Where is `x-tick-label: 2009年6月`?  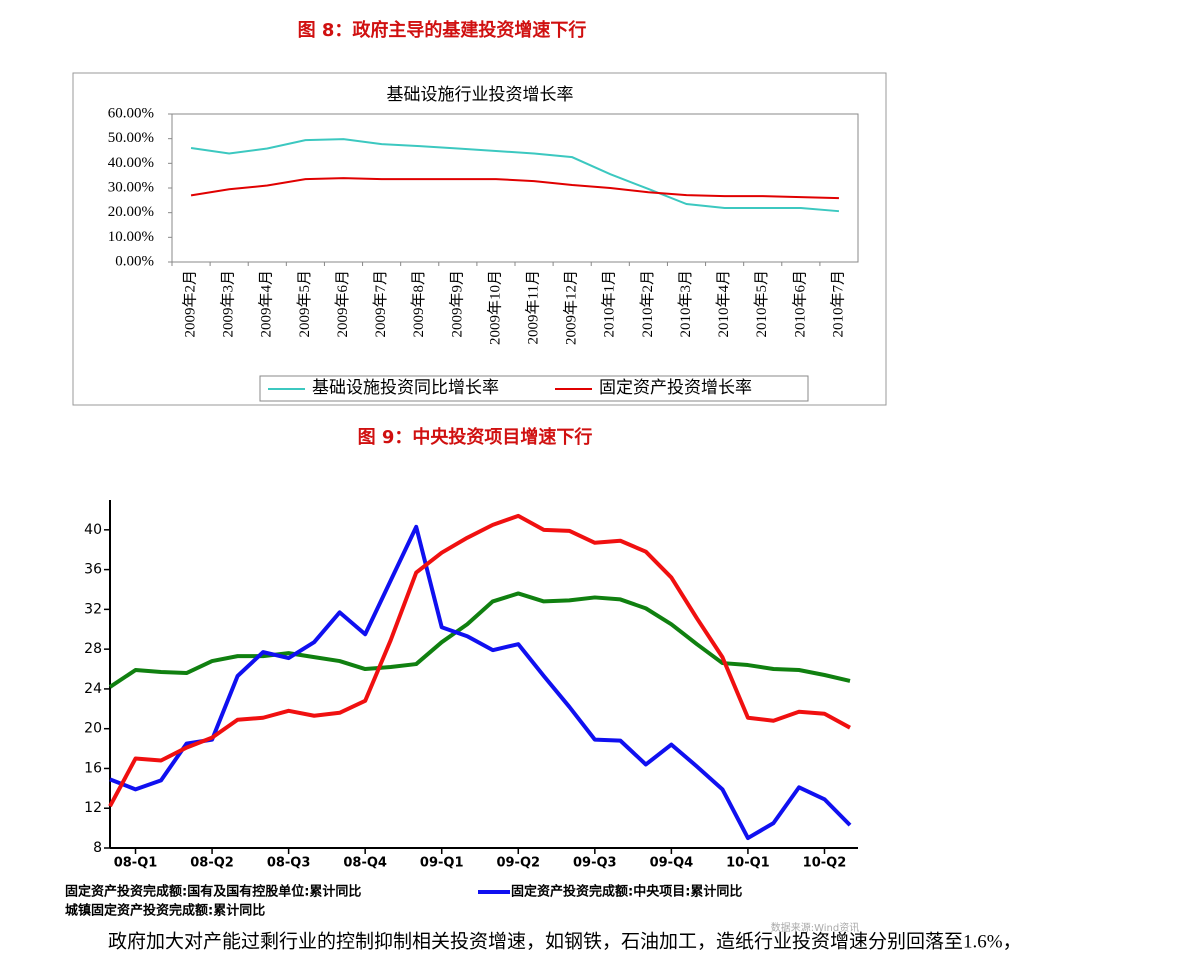 x-tick-label: 2009年6月 is located at coordinates (342, 304).